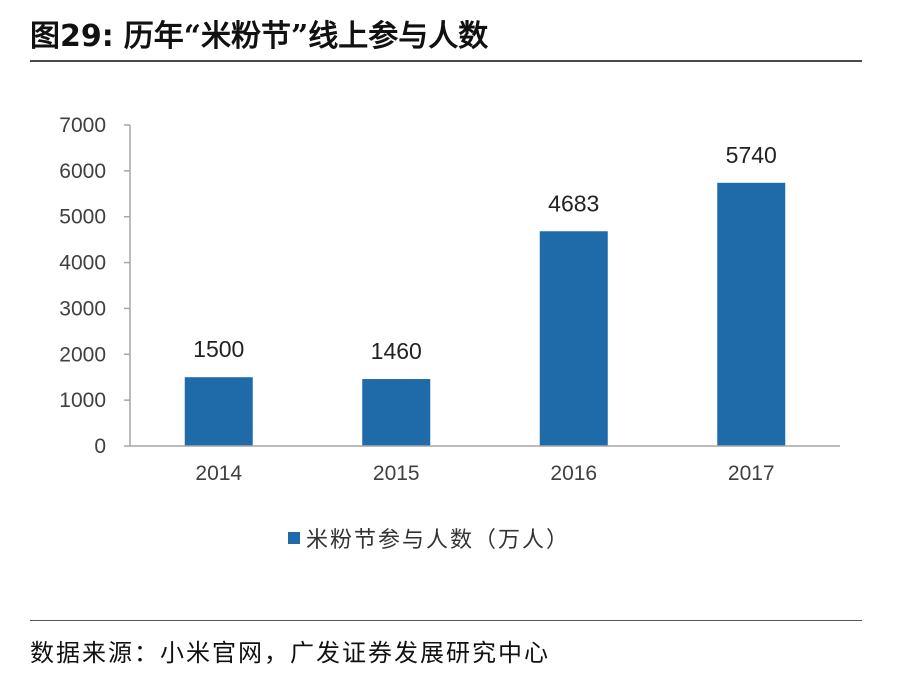  What do you see at coordinates (446, 61) in the screenshot?
I see `top-rule` at bounding box center [446, 61].